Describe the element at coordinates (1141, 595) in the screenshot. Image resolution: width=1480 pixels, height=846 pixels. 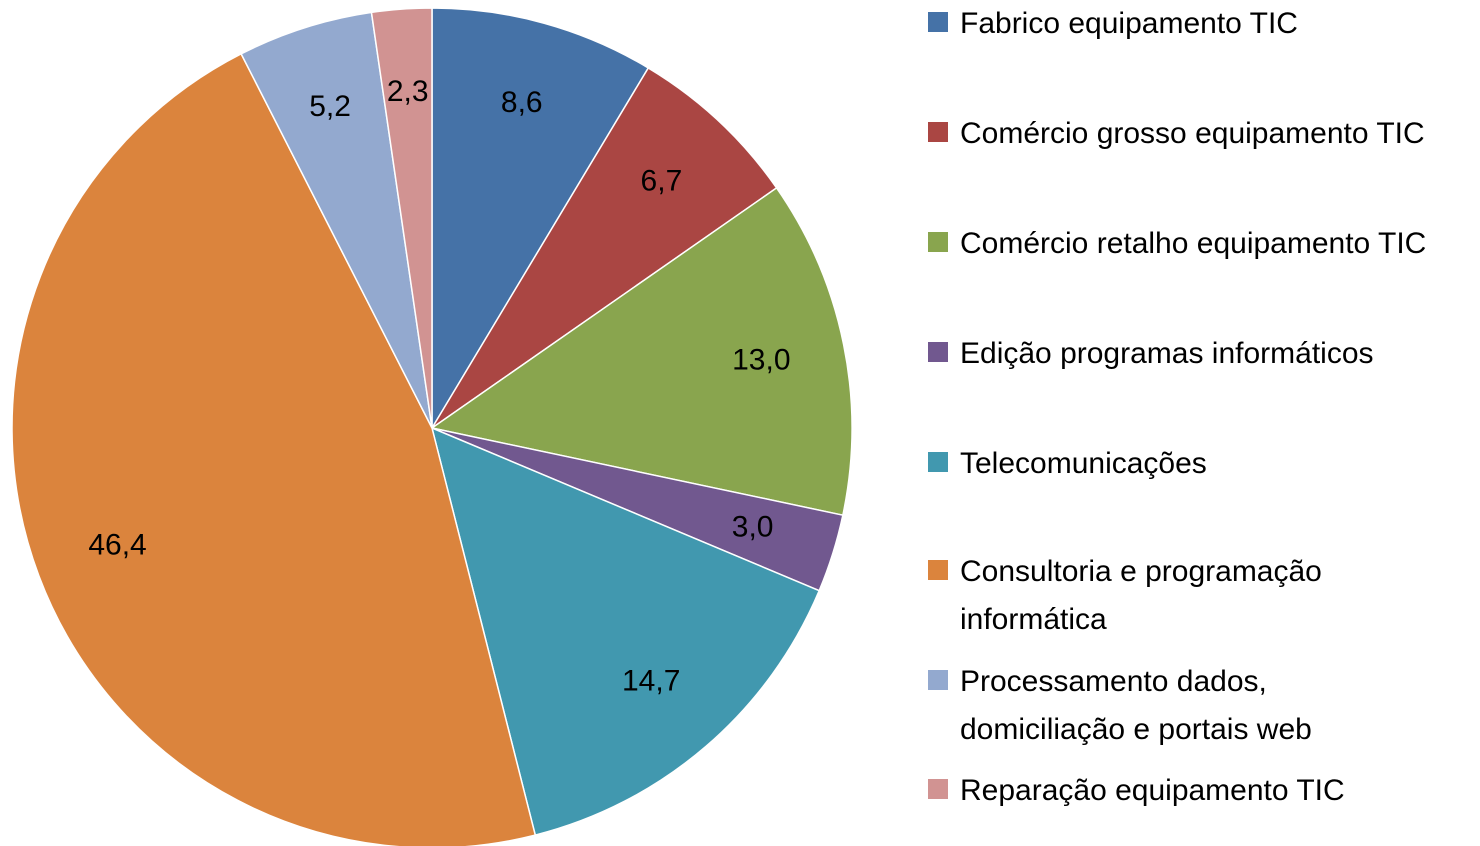
I see `legend-label: Consultoria e programação informática` at that location.